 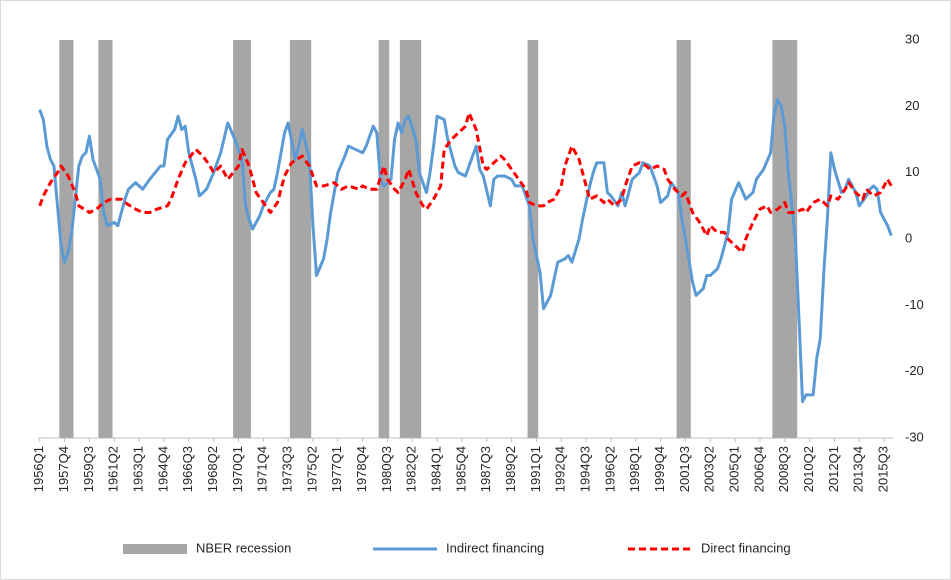 What do you see at coordinates (212, 469) in the screenshot?
I see `x-tick-label: 1968Q2` at bounding box center [212, 469].